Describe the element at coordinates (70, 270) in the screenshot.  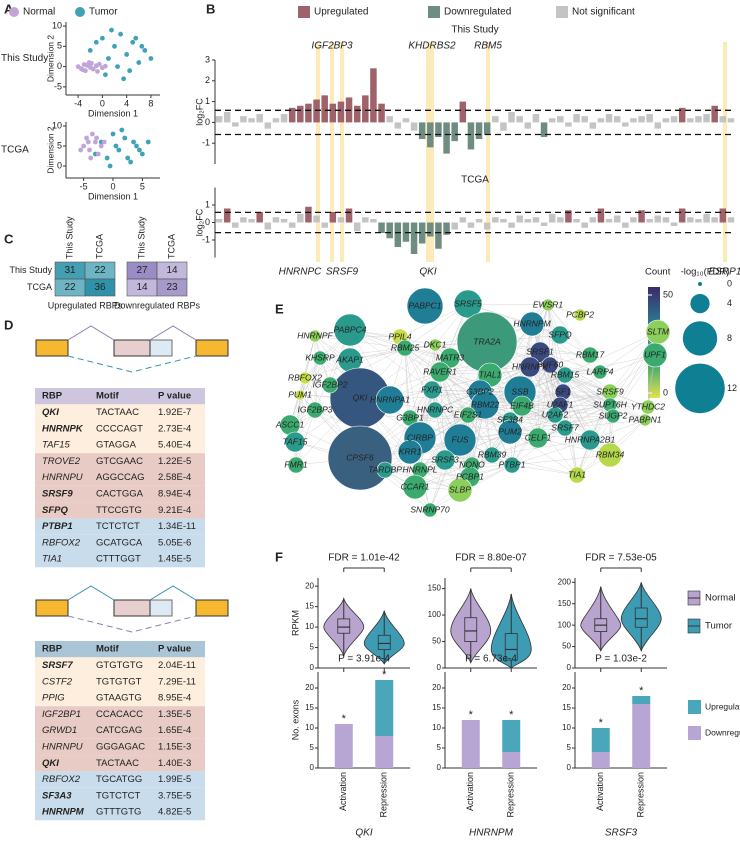
I see `cell-value: 31` at that location.